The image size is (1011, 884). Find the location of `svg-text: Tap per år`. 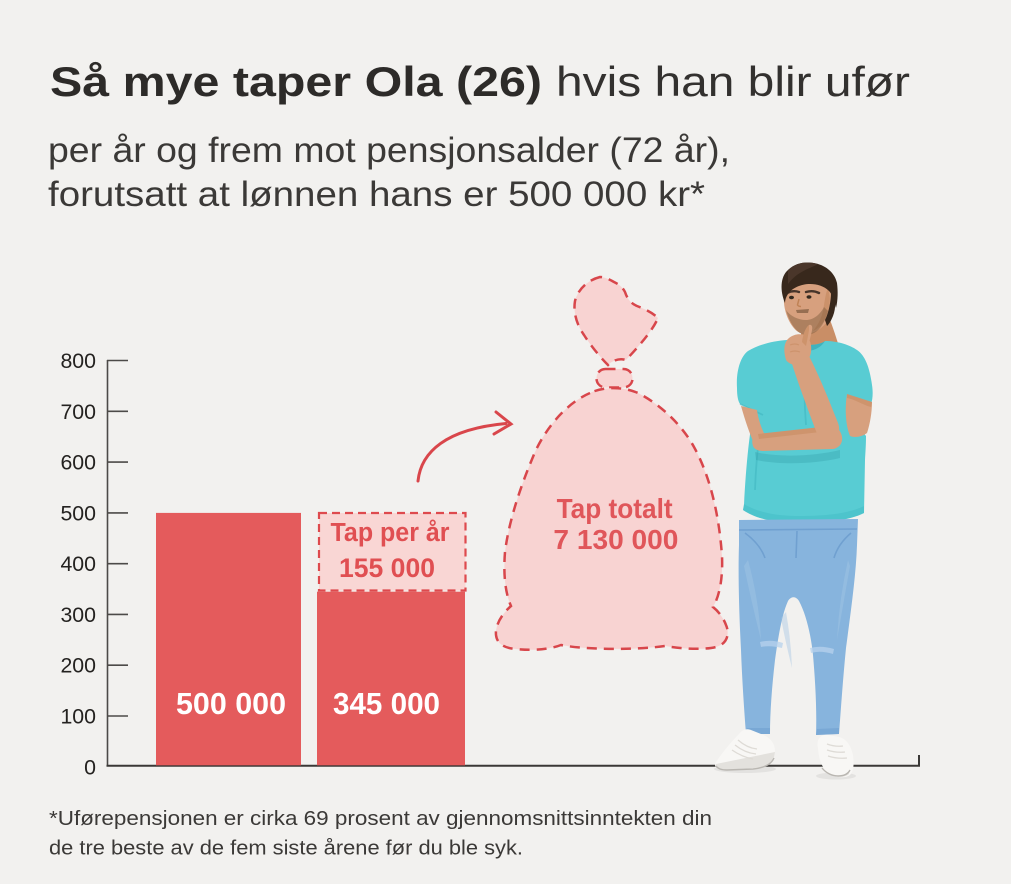

svg-text: Tap per år is located at coordinates (390, 533).